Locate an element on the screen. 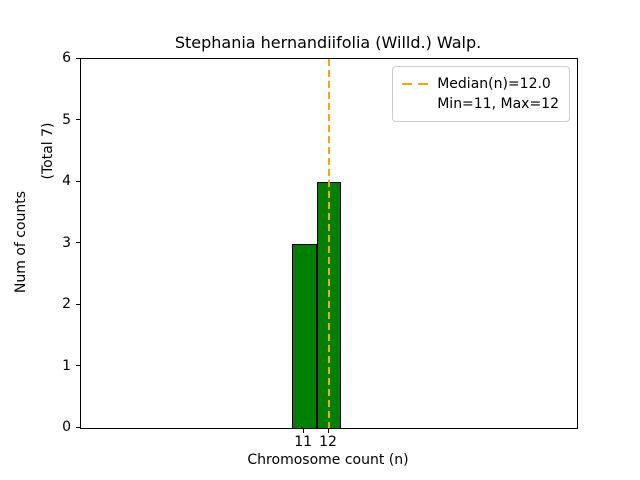 The width and height of the screenshot is (640, 480). legend: Median(n)=12.0 Min=11, Max=12 is located at coordinates (481, 94).